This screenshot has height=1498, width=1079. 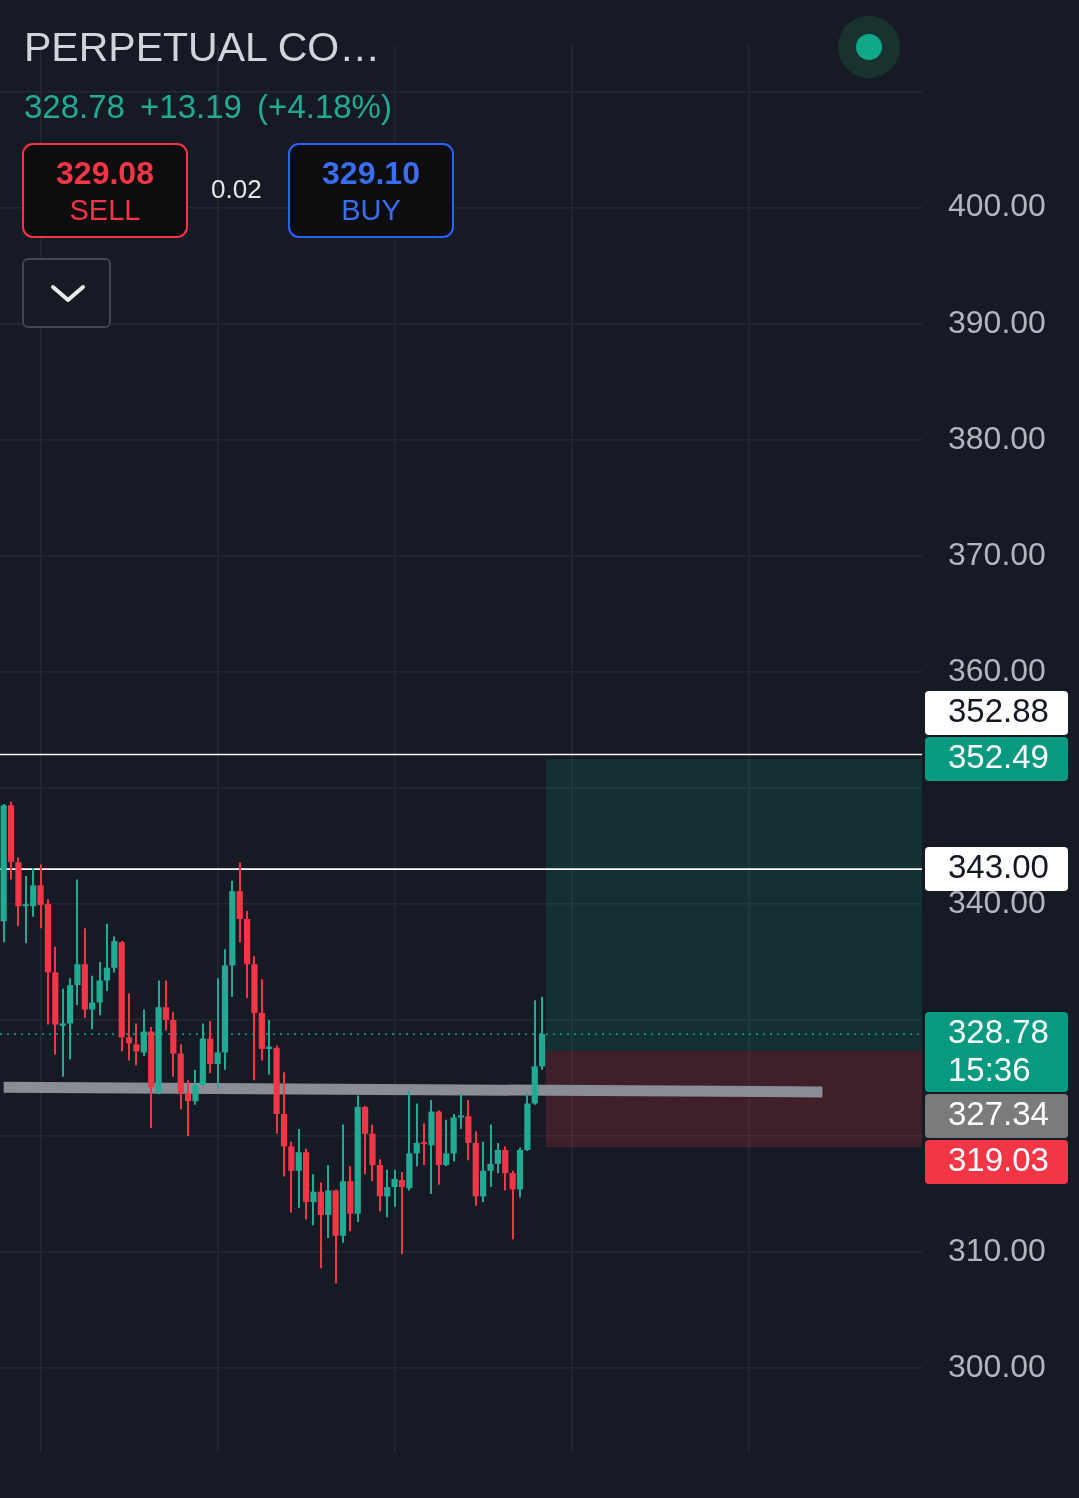 I want to click on y-tick-label: 340.00, so click(x=997, y=901).